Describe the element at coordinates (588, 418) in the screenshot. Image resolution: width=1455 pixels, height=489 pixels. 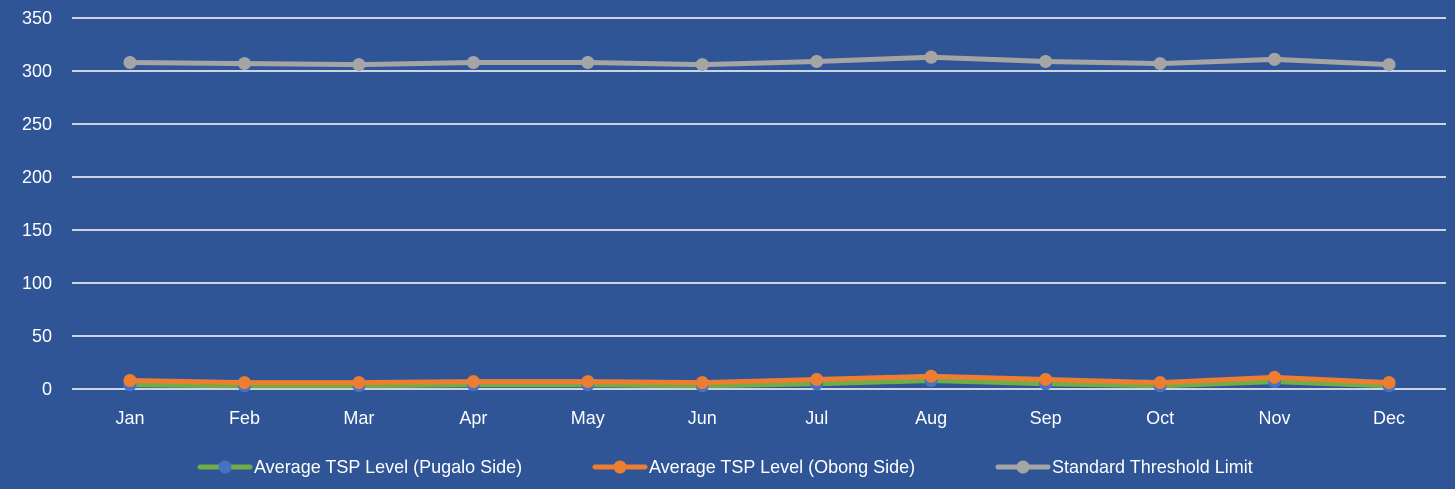
I see `x-tick-label: May` at that location.